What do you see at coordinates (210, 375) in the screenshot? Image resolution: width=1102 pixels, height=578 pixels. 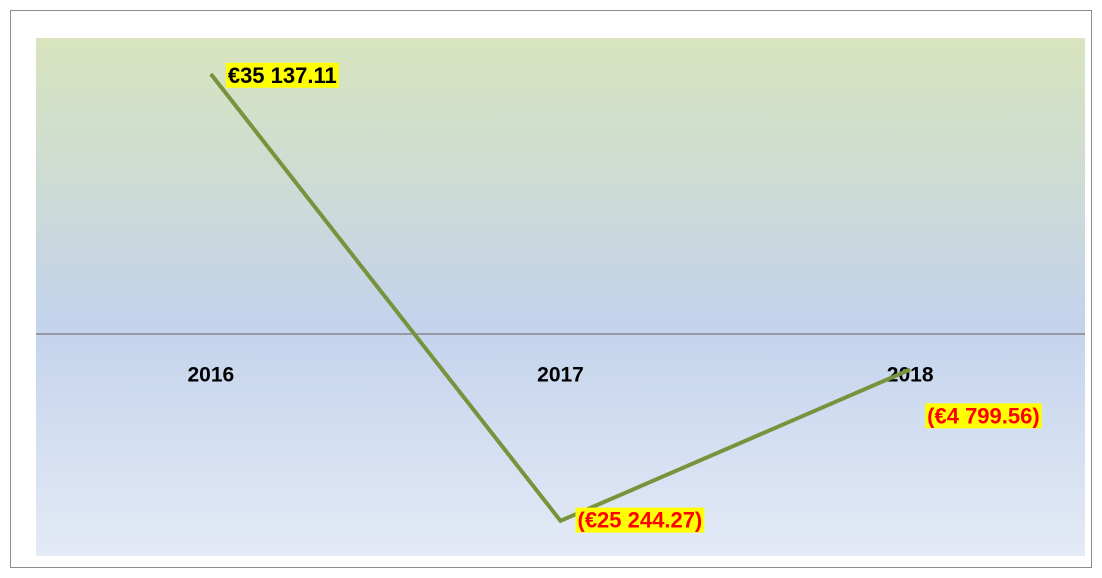 I see `x-tick-label: 2016` at bounding box center [210, 375].